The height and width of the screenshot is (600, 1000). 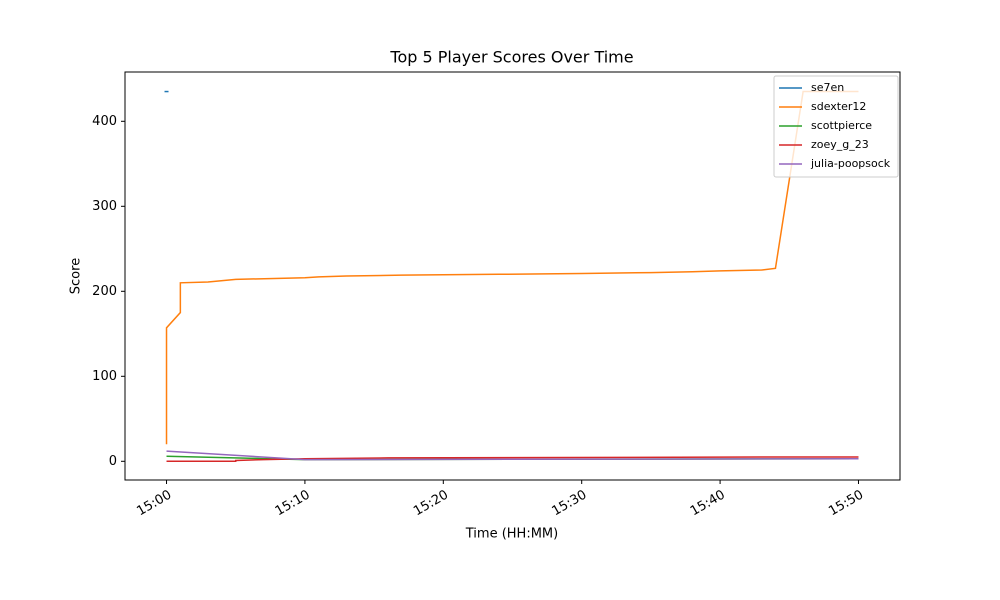 What do you see at coordinates (154, 504) in the screenshot?
I see `x-tick-label: 15:00` at bounding box center [154, 504].